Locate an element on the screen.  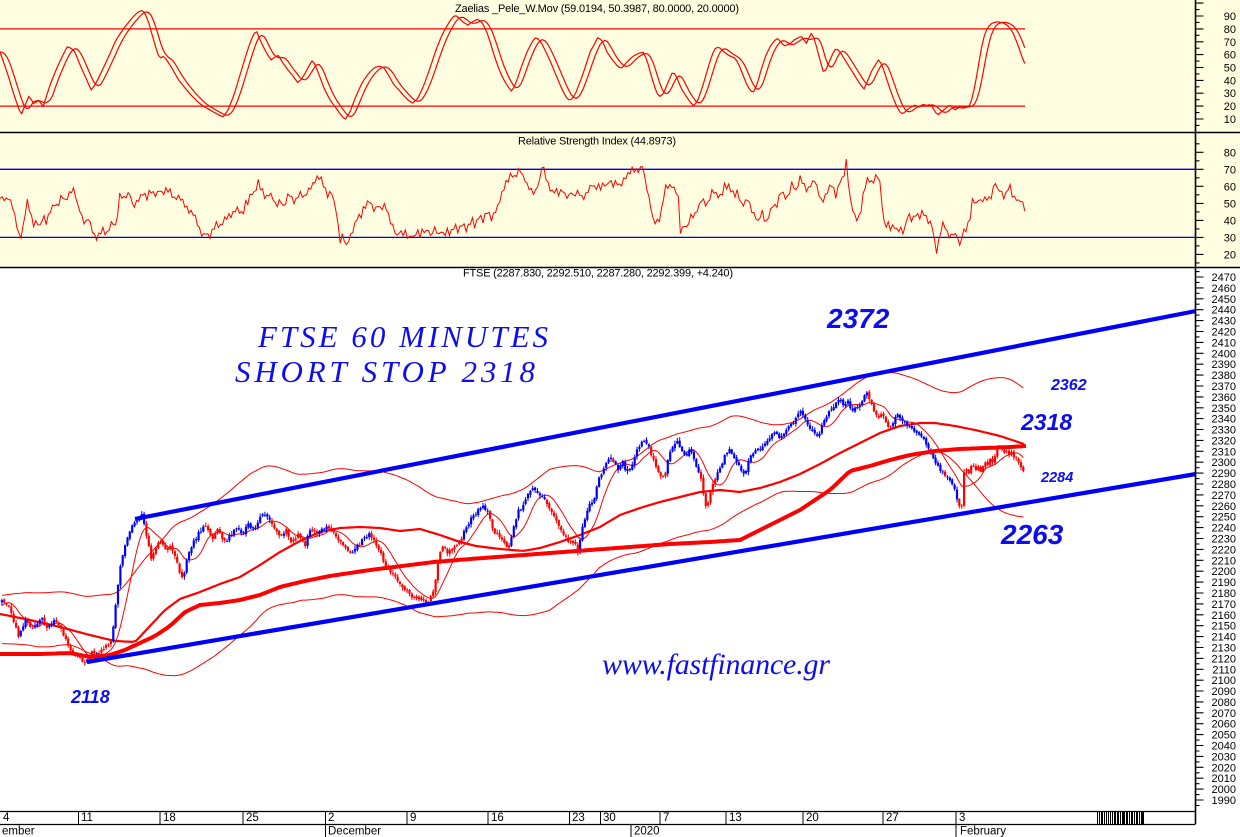
svg-text: 2080 is located at coordinates (1224, 703).